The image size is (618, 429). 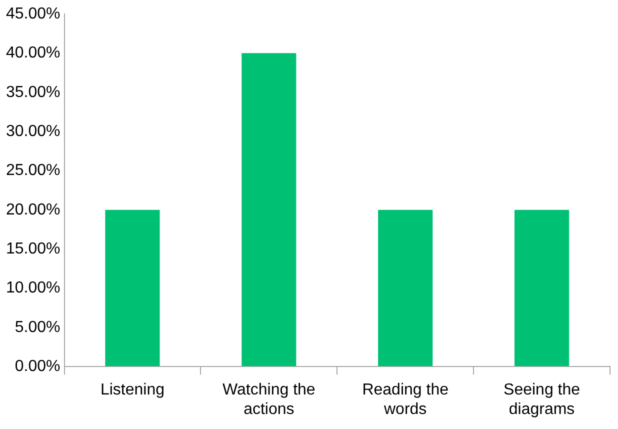 What do you see at coordinates (33, 288) in the screenshot?
I see `y-tick-label: 10.00%` at bounding box center [33, 288].